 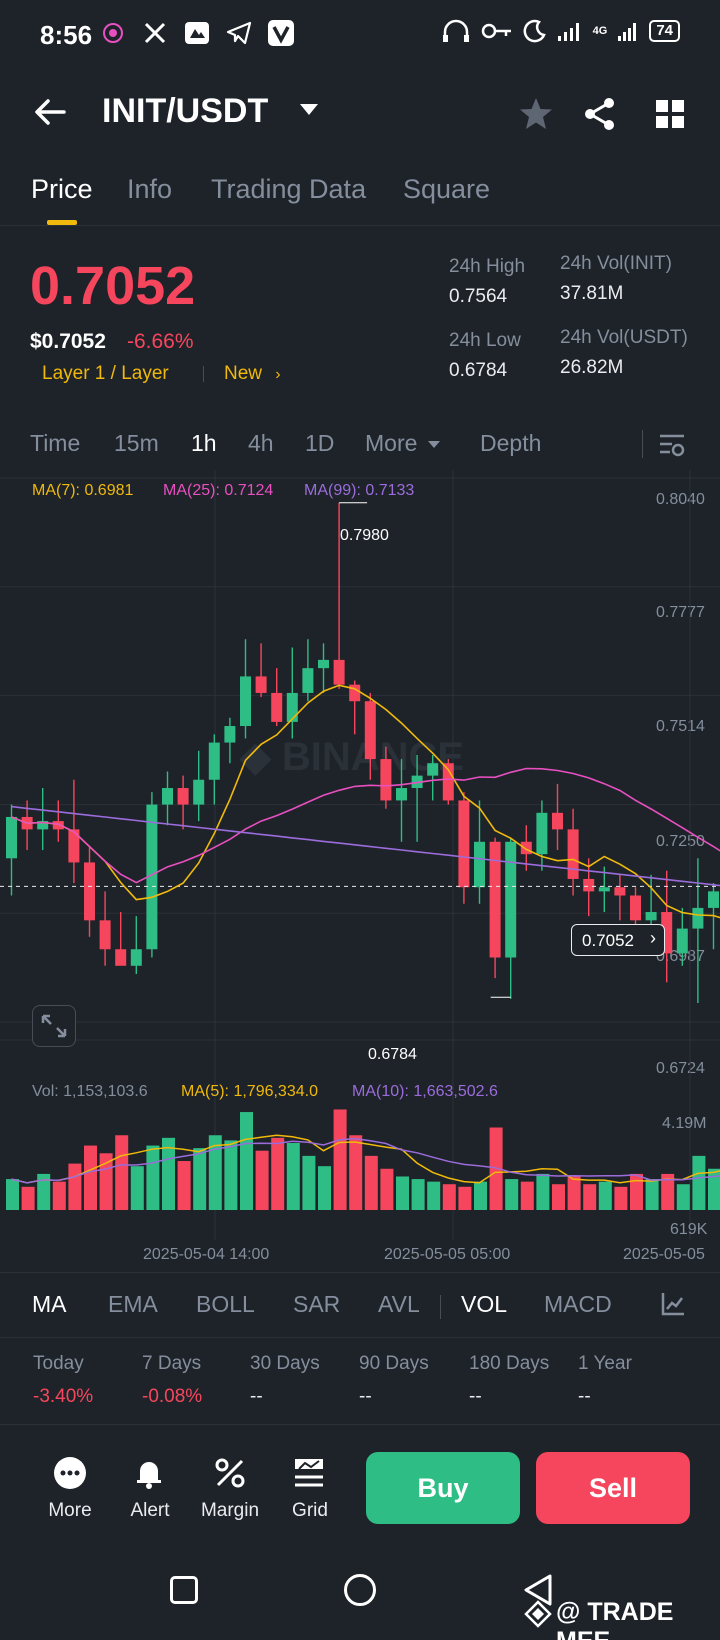 I want to click on x-icon, so click(x=155, y=33).